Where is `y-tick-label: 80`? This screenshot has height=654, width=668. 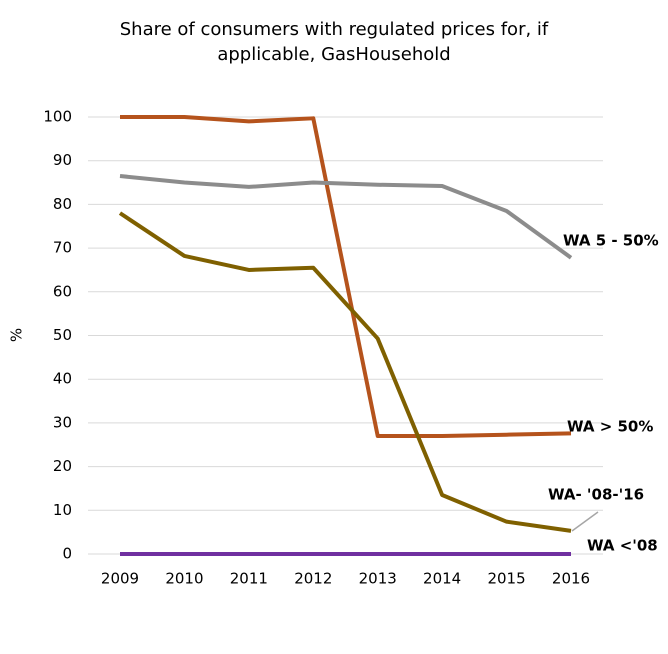
y-tick-label: 80 is located at coordinates (62, 204).